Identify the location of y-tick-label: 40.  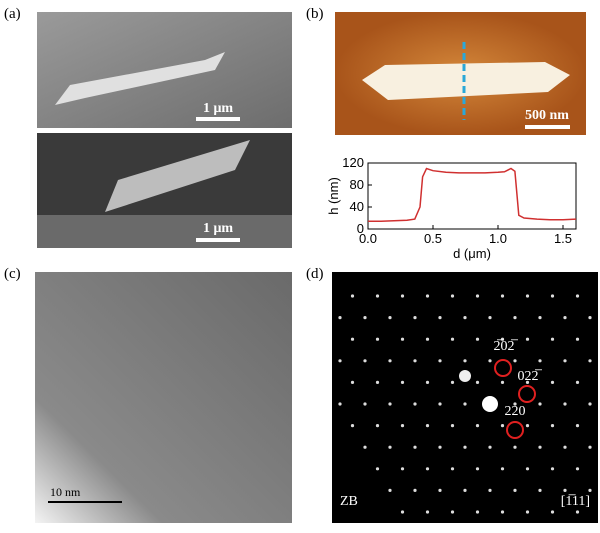
(357, 206).